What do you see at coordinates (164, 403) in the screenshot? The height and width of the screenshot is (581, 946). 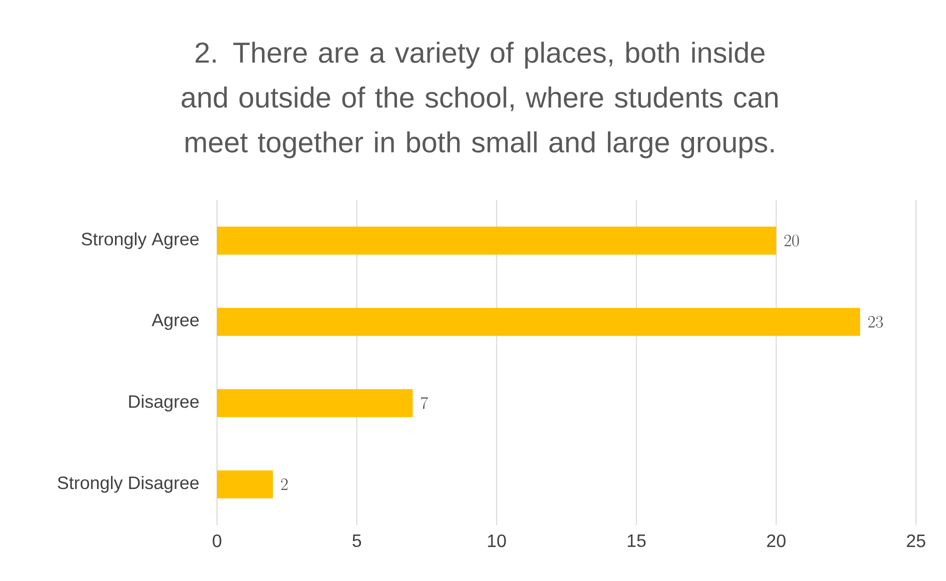 I see `y-tick-label: Disagree` at bounding box center [164, 403].